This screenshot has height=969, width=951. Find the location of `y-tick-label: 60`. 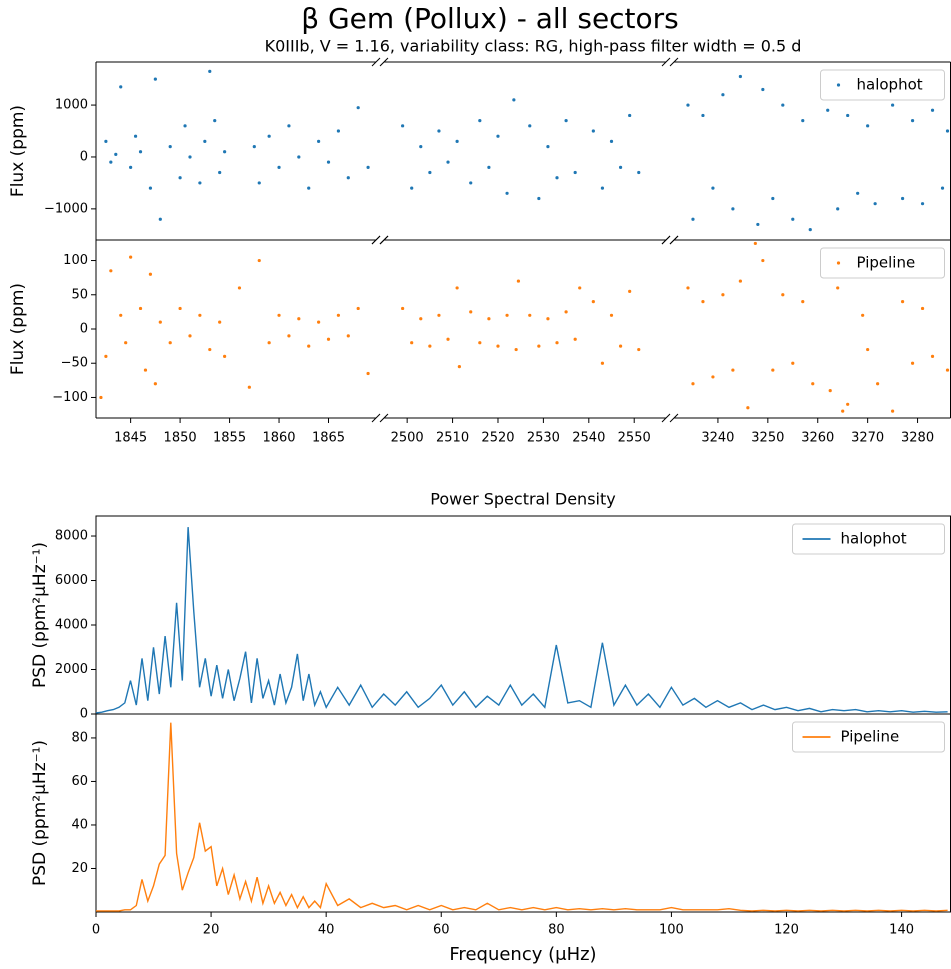

y-tick-label: 60 is located at coordinates (79, 781).